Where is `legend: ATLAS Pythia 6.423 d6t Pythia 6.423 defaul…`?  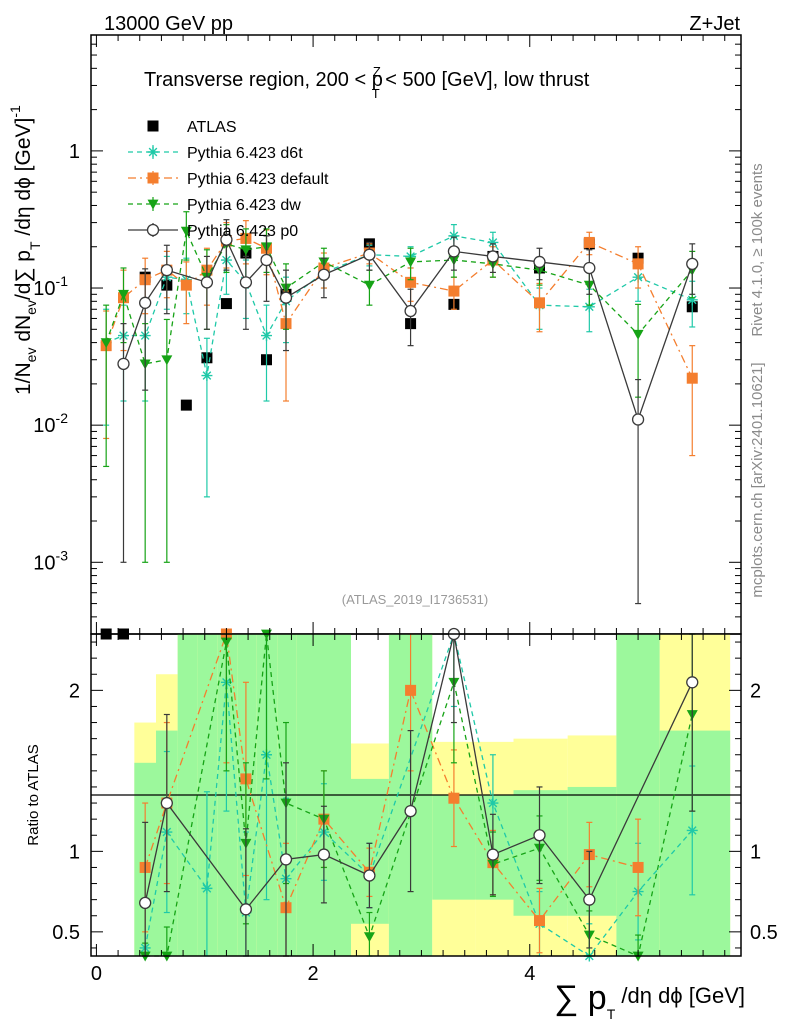 legend: ATLAS Pythia 6.423 d6t Pythia 6.423 defaul… is located at coordinates (228, 179).